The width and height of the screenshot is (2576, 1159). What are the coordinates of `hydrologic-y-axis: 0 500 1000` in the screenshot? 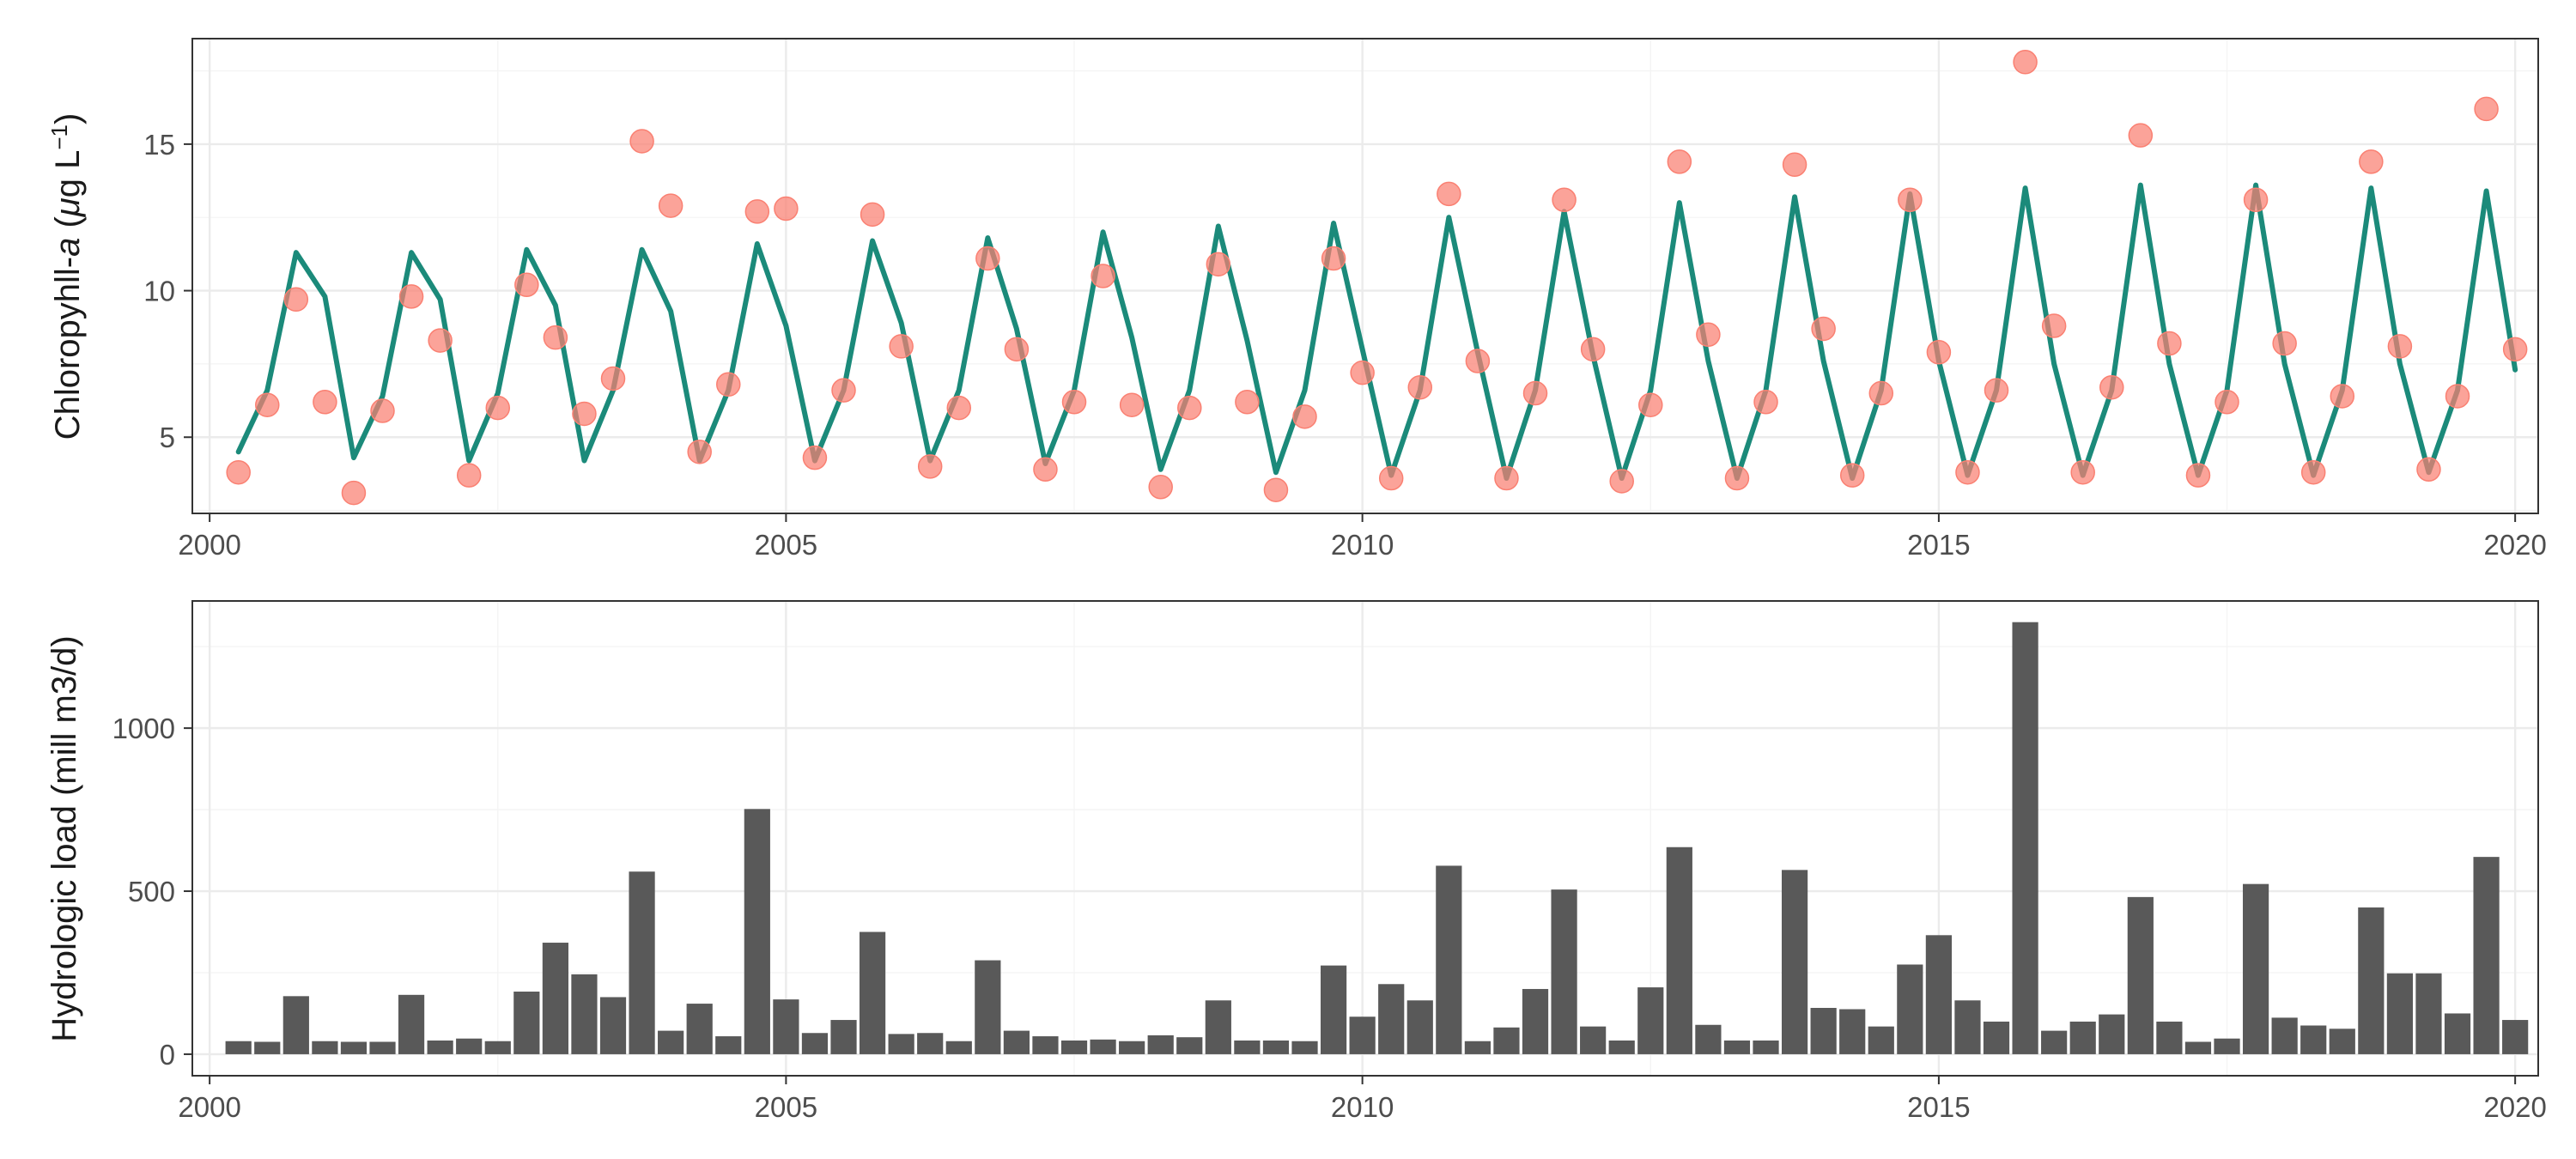 It's located at (152, 892).